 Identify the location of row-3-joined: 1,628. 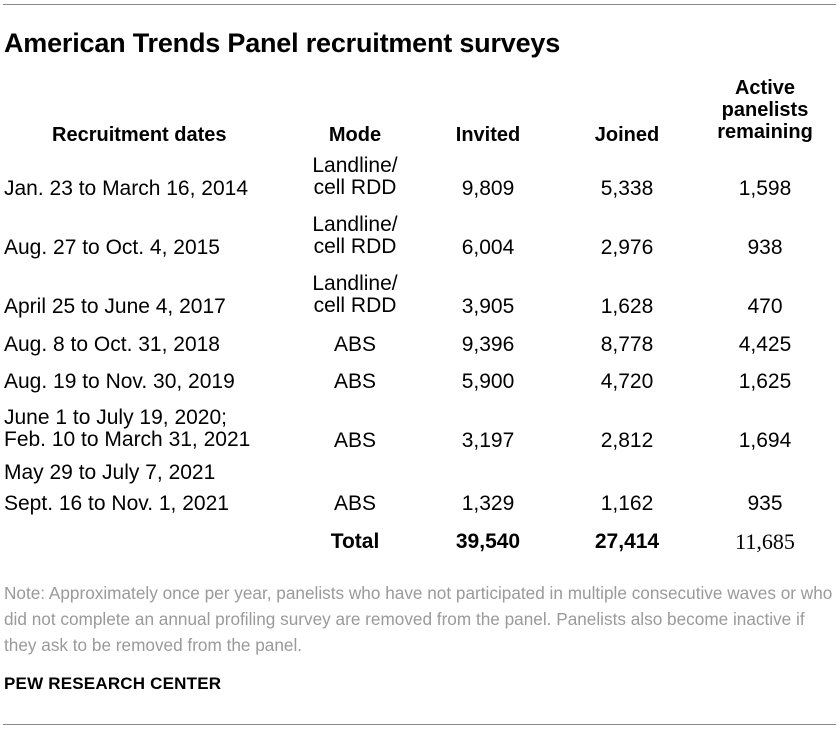
(627, 306).